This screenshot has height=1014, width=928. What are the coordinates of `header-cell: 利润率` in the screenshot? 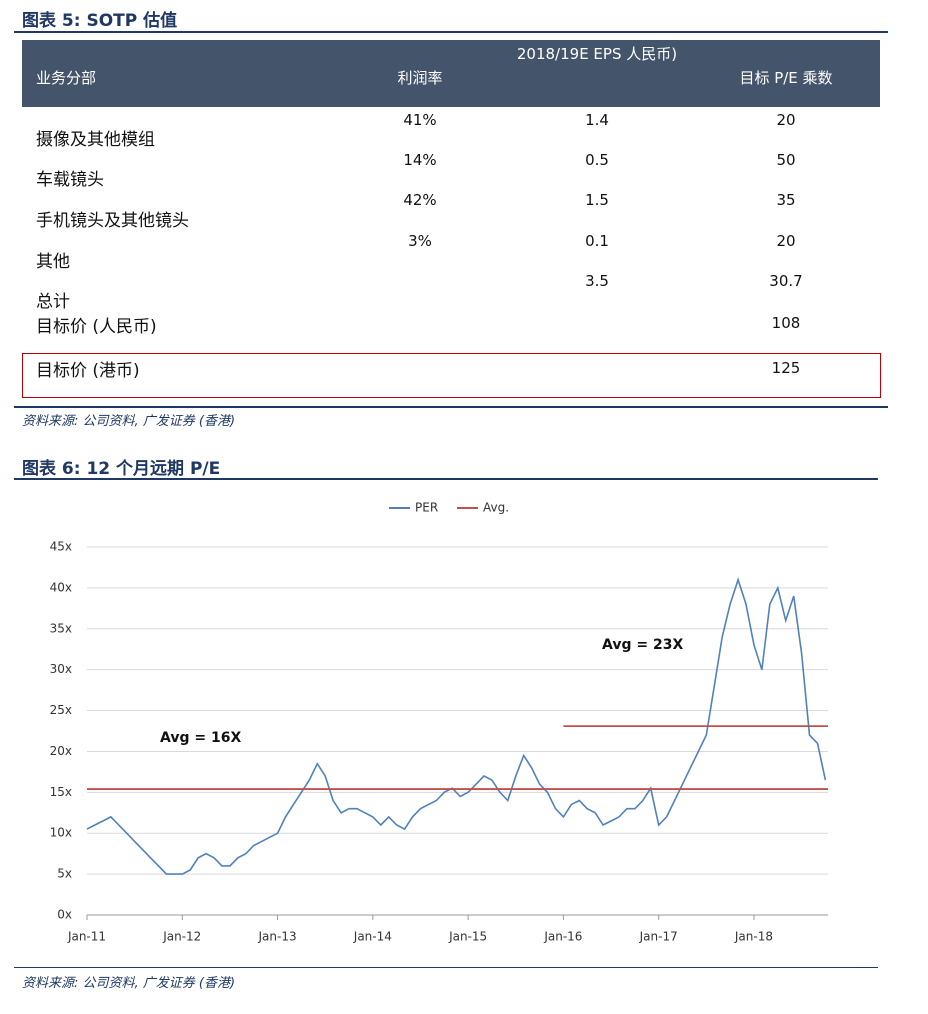 It's located at (420, 78).